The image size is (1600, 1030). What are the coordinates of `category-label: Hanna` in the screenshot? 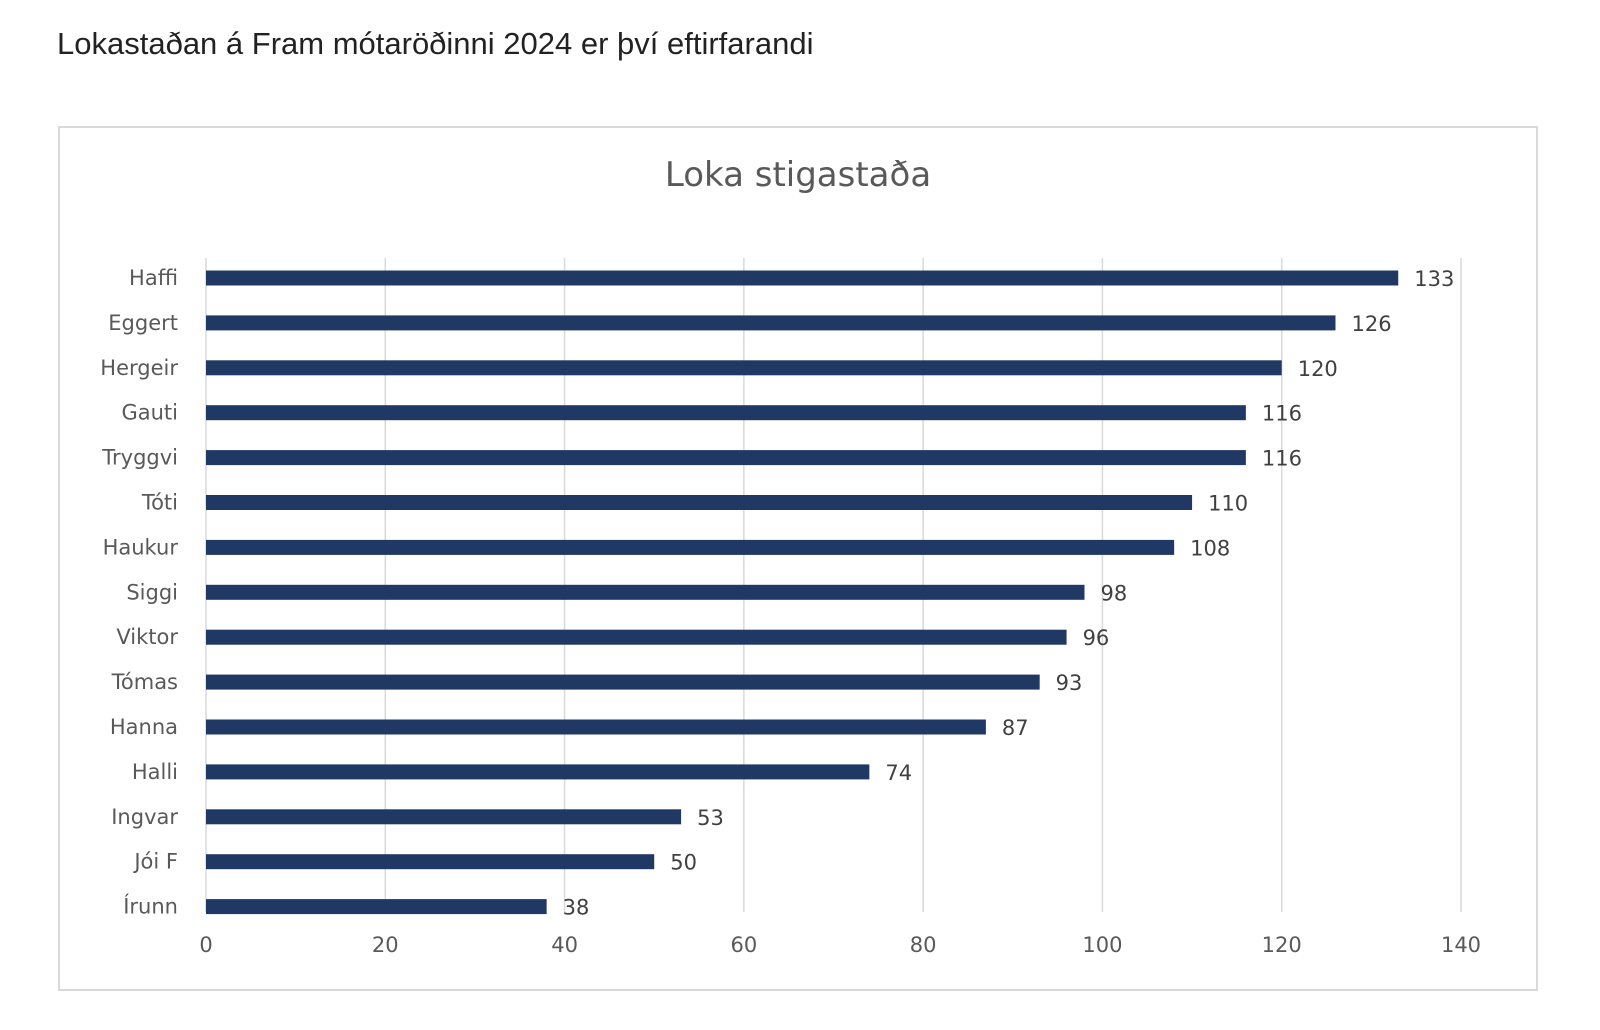 It's located at (144, 727).